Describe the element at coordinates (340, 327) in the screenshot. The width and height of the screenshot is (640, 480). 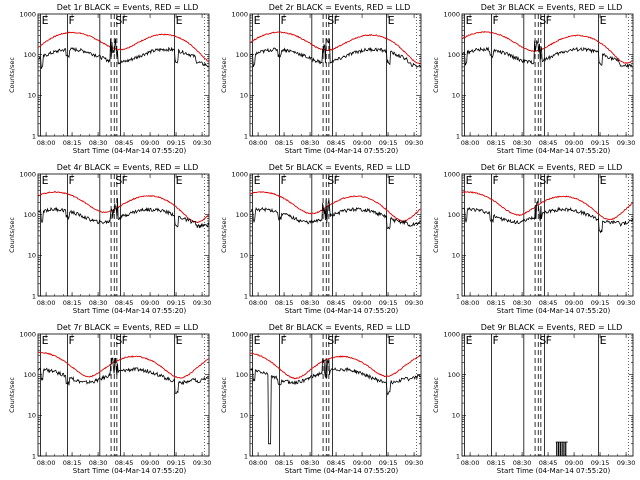
I see `panel-title: Det 8r BLACK = Events, RED = LLD` at that location.